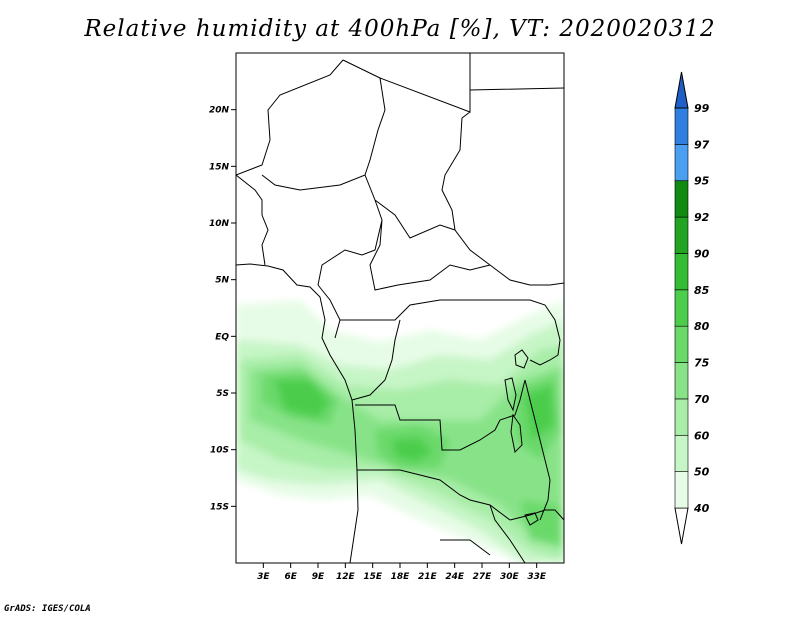 The height and width of the screenshot is (618, 800). What do you see at coordinates (521, 437) in the screenshot?
I see `lake-outlines` at bounding box center [521, 437].